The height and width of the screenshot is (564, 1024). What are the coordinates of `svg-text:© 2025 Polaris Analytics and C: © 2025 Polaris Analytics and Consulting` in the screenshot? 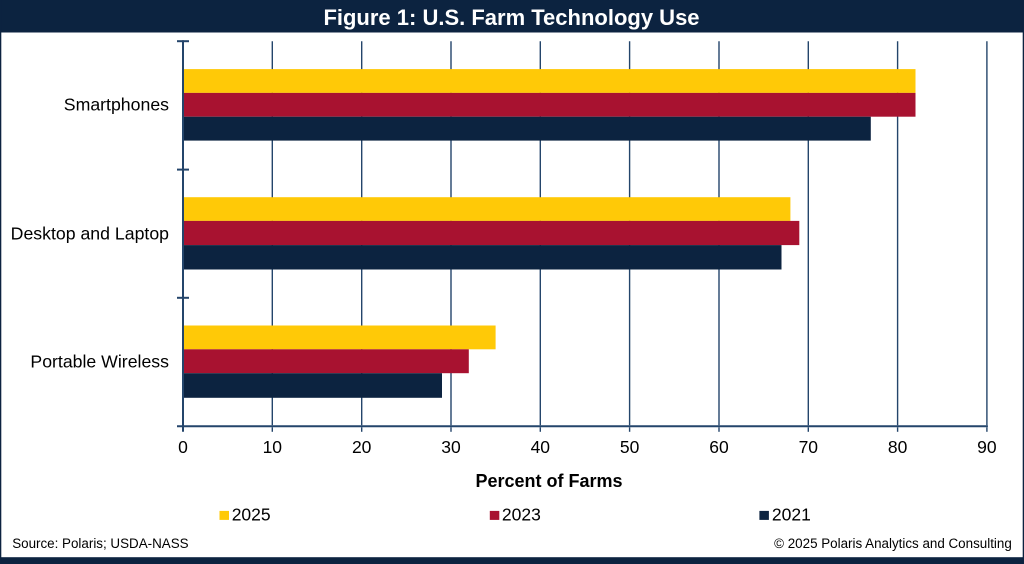 It's located at (893, 543).